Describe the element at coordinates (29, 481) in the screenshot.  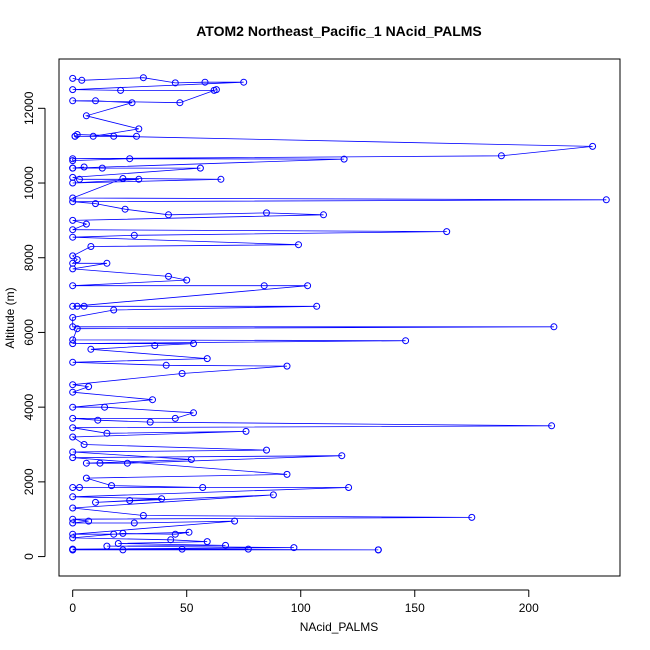
I see `y-tick-label: 2000` at that location.